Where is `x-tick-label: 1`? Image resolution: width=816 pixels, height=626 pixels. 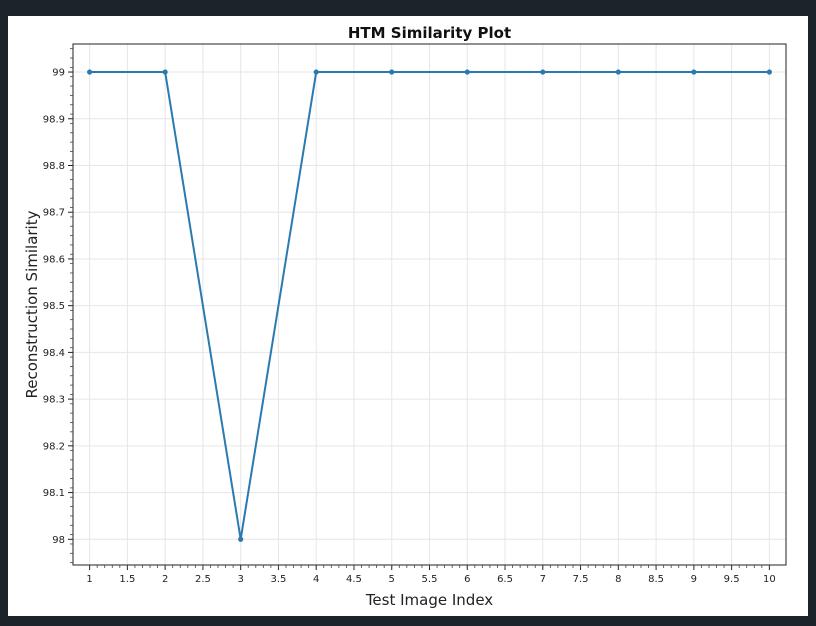
x-tick-label: 1 is located at coordinates (89, 579).